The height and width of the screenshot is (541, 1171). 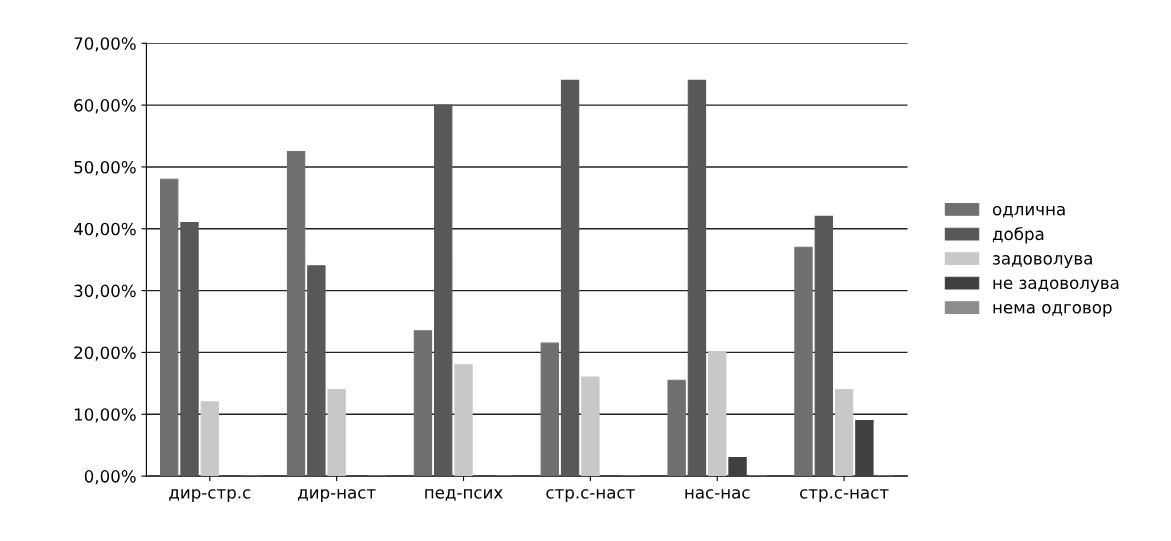 I want to click on y-tick-label: 30,00%, so click(x=105, y=291).